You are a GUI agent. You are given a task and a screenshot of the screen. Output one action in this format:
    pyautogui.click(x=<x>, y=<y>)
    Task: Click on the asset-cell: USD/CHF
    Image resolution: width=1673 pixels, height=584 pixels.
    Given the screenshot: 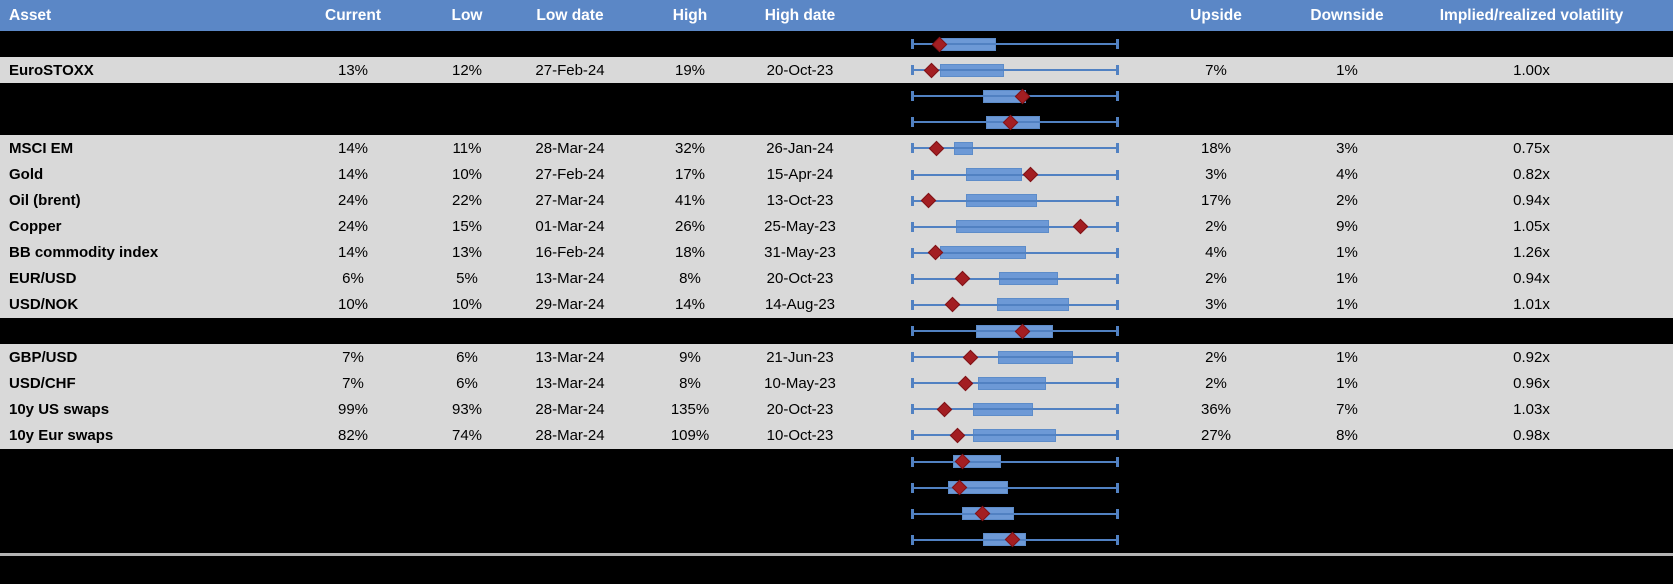 What is the action you would take?
    pyautogui.click(x=42, y=383)
    